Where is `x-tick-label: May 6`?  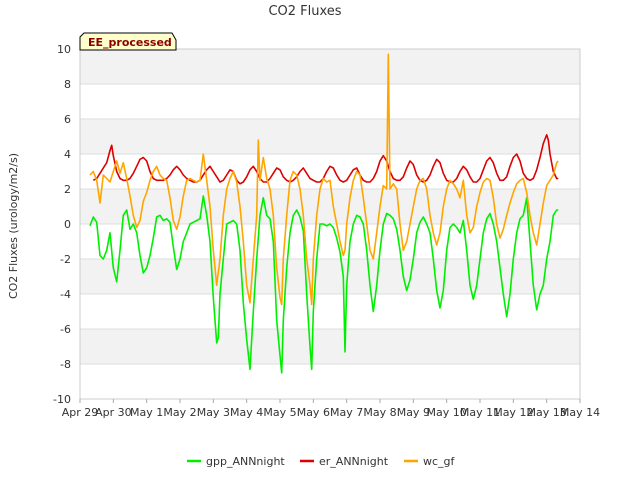 x-tick-label: May 6 is located at coordinates (313, 412).